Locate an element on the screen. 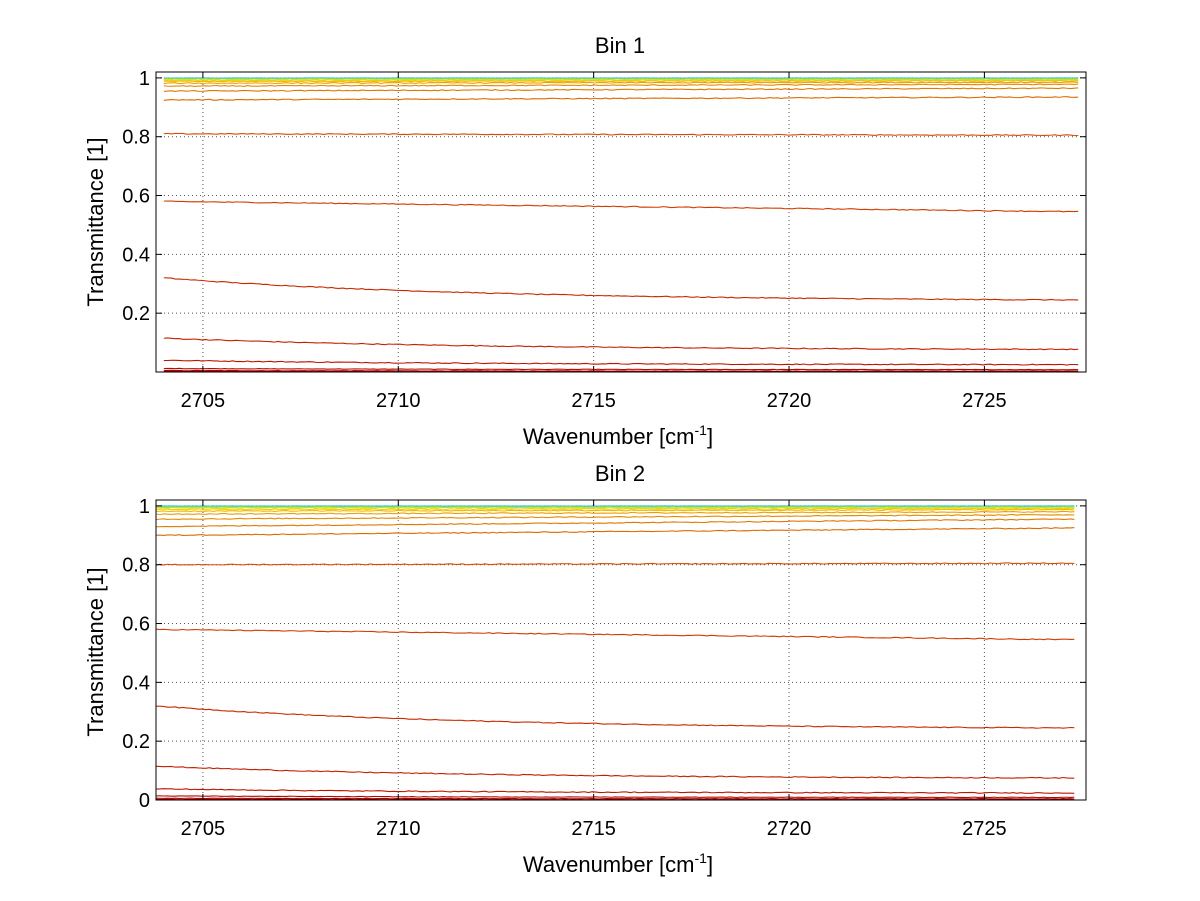 Image resolution: width=1200 pixels, height=901 pixels. chart-title: Bin 2 is located at coordinates (620, 473).